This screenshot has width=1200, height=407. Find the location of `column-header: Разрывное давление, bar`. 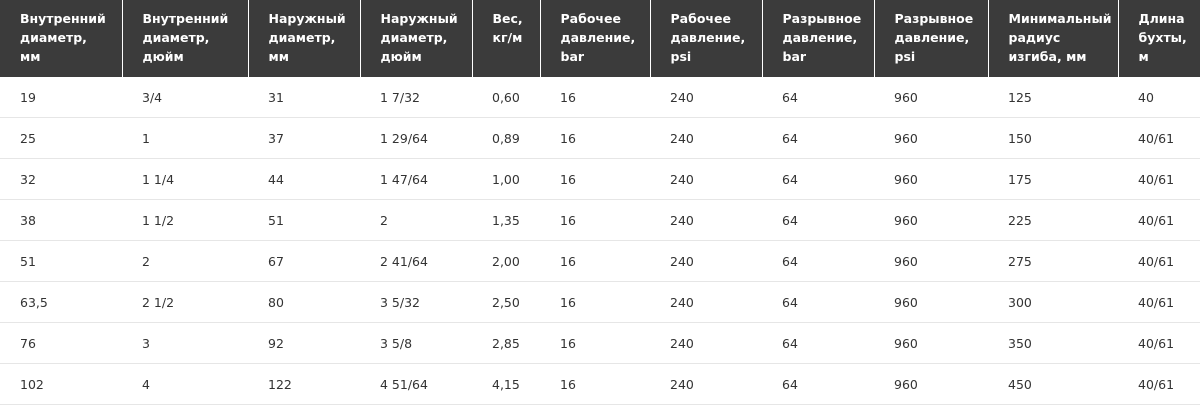

column-header: Разрывное давление, bar is located at coordinates (817, 38).